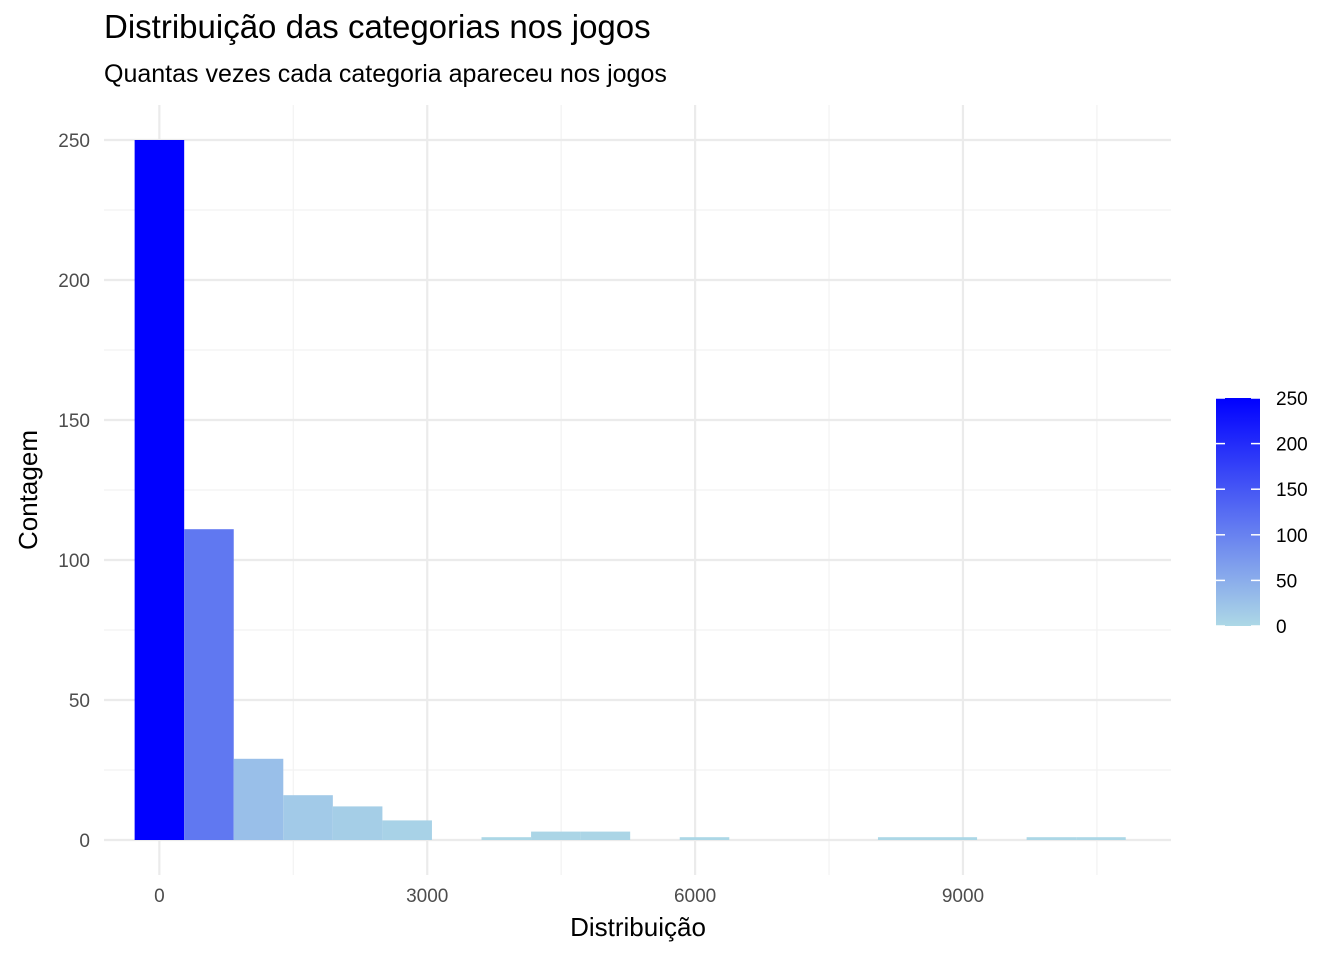 Image resolution: width=1344 pixels, height=960 pixels. I want to click on y-axis-title: Contagem, so click(28, 490).